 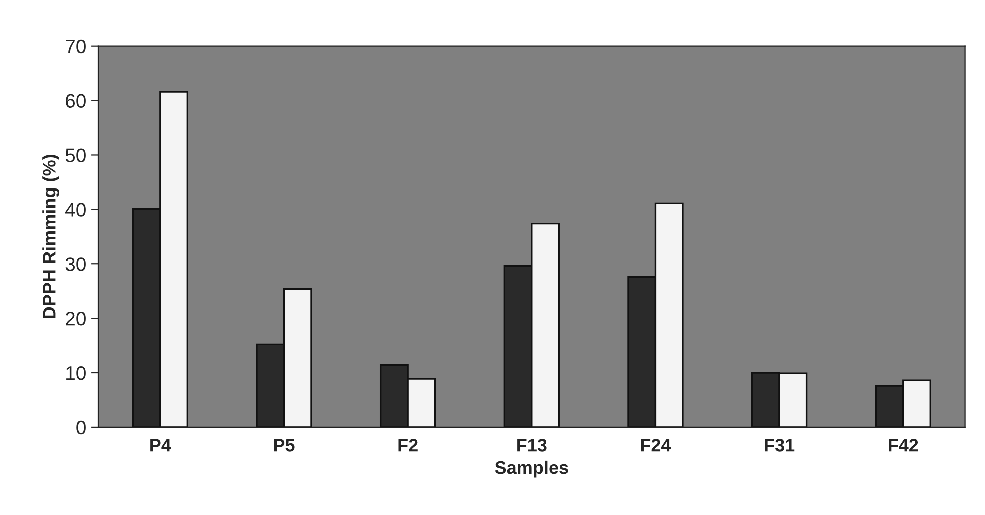 I want to click on x-tick-label: F2, so click(x=408, y=445).